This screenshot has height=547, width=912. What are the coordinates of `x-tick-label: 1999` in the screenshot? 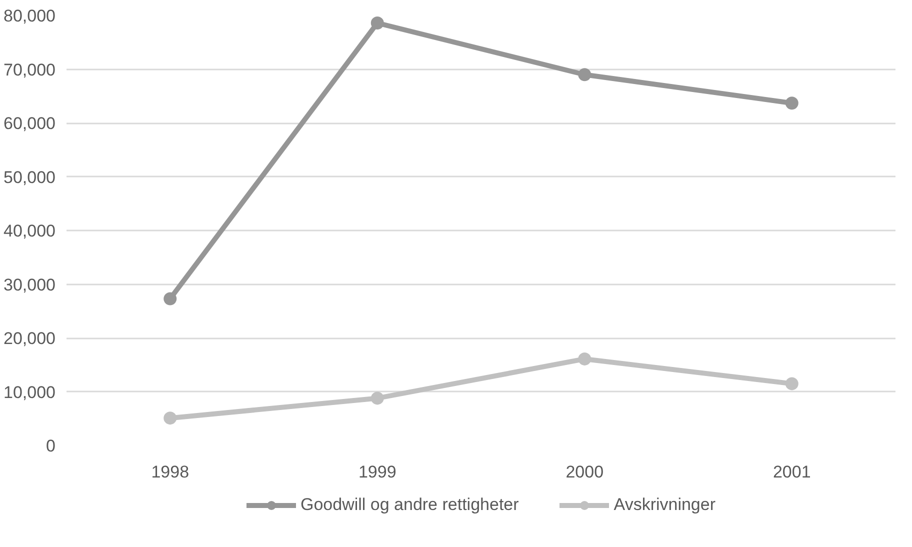 It's located at (377, 472).